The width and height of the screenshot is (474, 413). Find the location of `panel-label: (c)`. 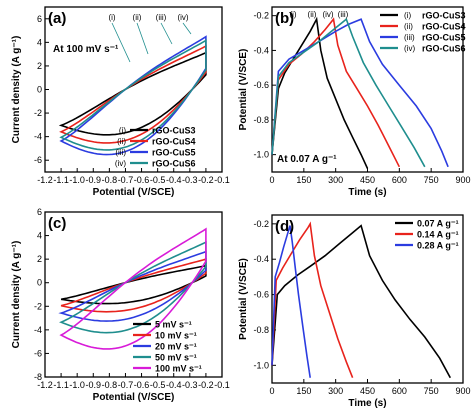

panel-label: (c) is located at coordinates (57, 223).